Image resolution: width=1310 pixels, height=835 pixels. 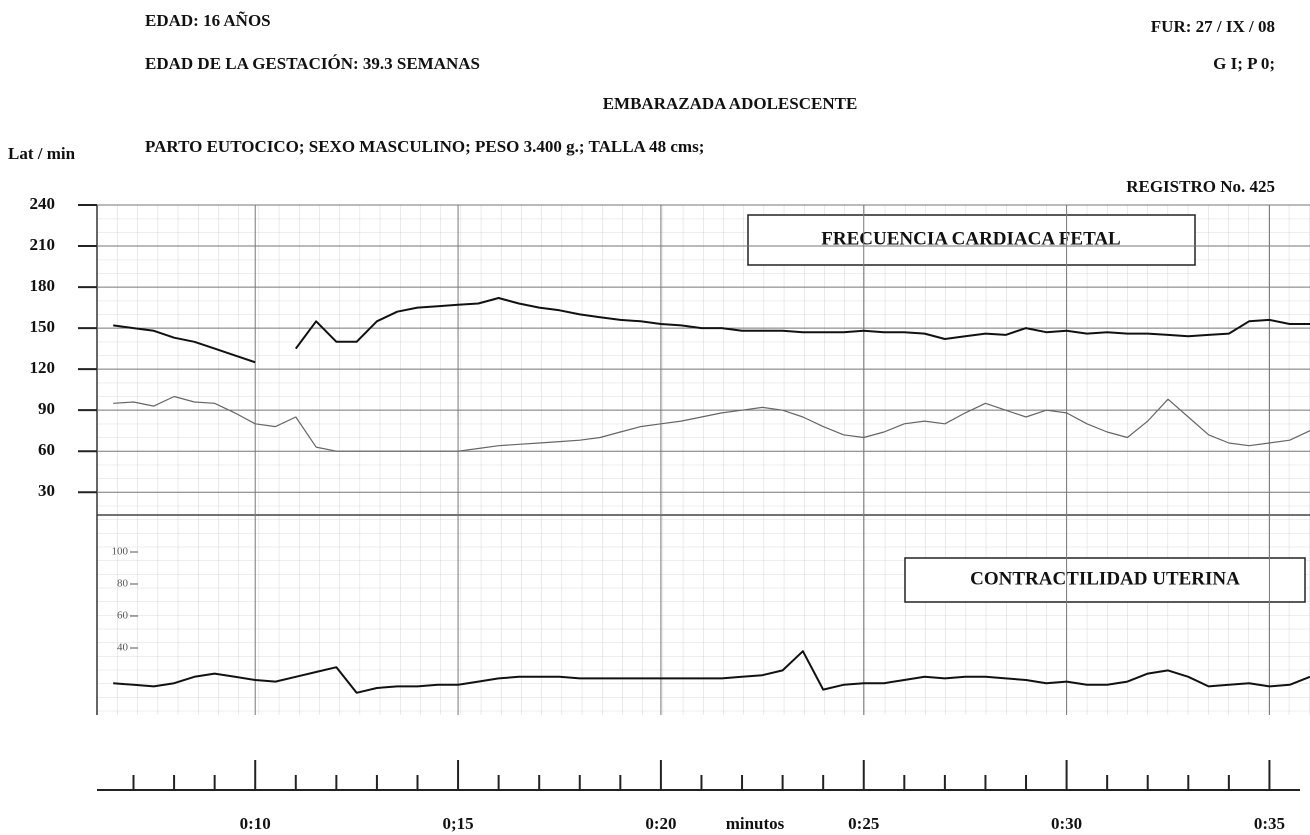 I want to click on x-axis-label: minutos, so click(x=755, y=823).